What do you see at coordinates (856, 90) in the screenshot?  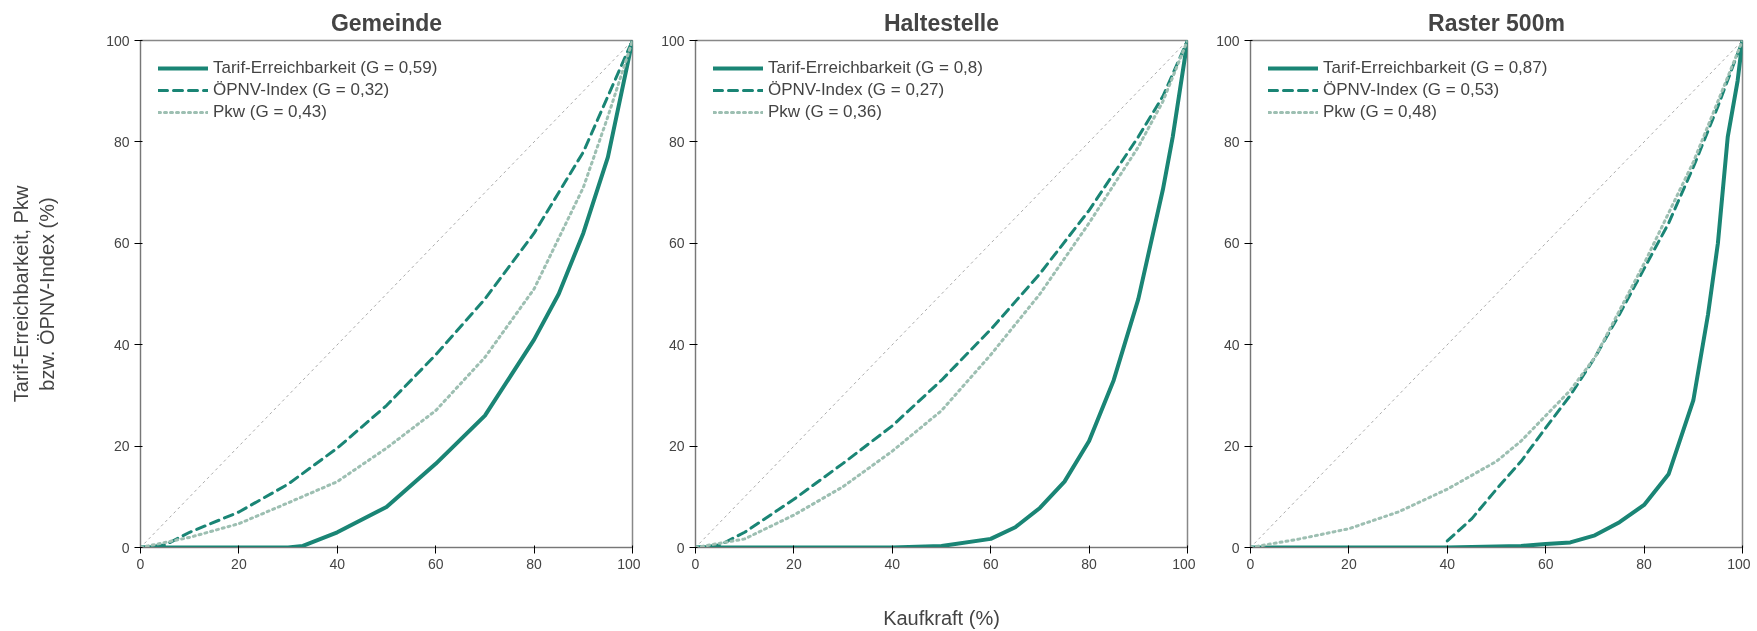 I see `legend-label: ÖPNV-Index (G = 0,27)` at bounding box center [856, 90].